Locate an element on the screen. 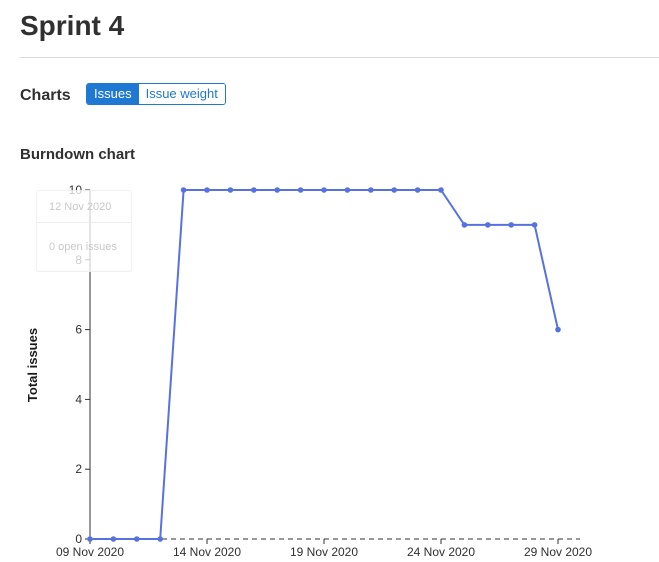 This screenshot has width=659, height=562. title-divider is located at coordinates (339, 57).